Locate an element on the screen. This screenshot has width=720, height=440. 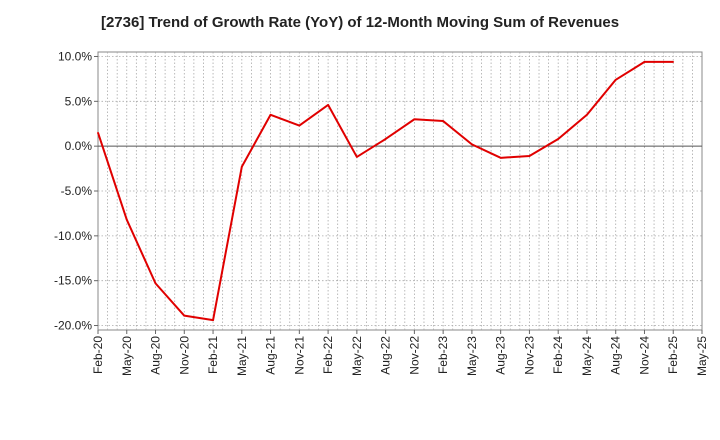
x-tick-label: Feb-22 is located at coordinates (328, 355).